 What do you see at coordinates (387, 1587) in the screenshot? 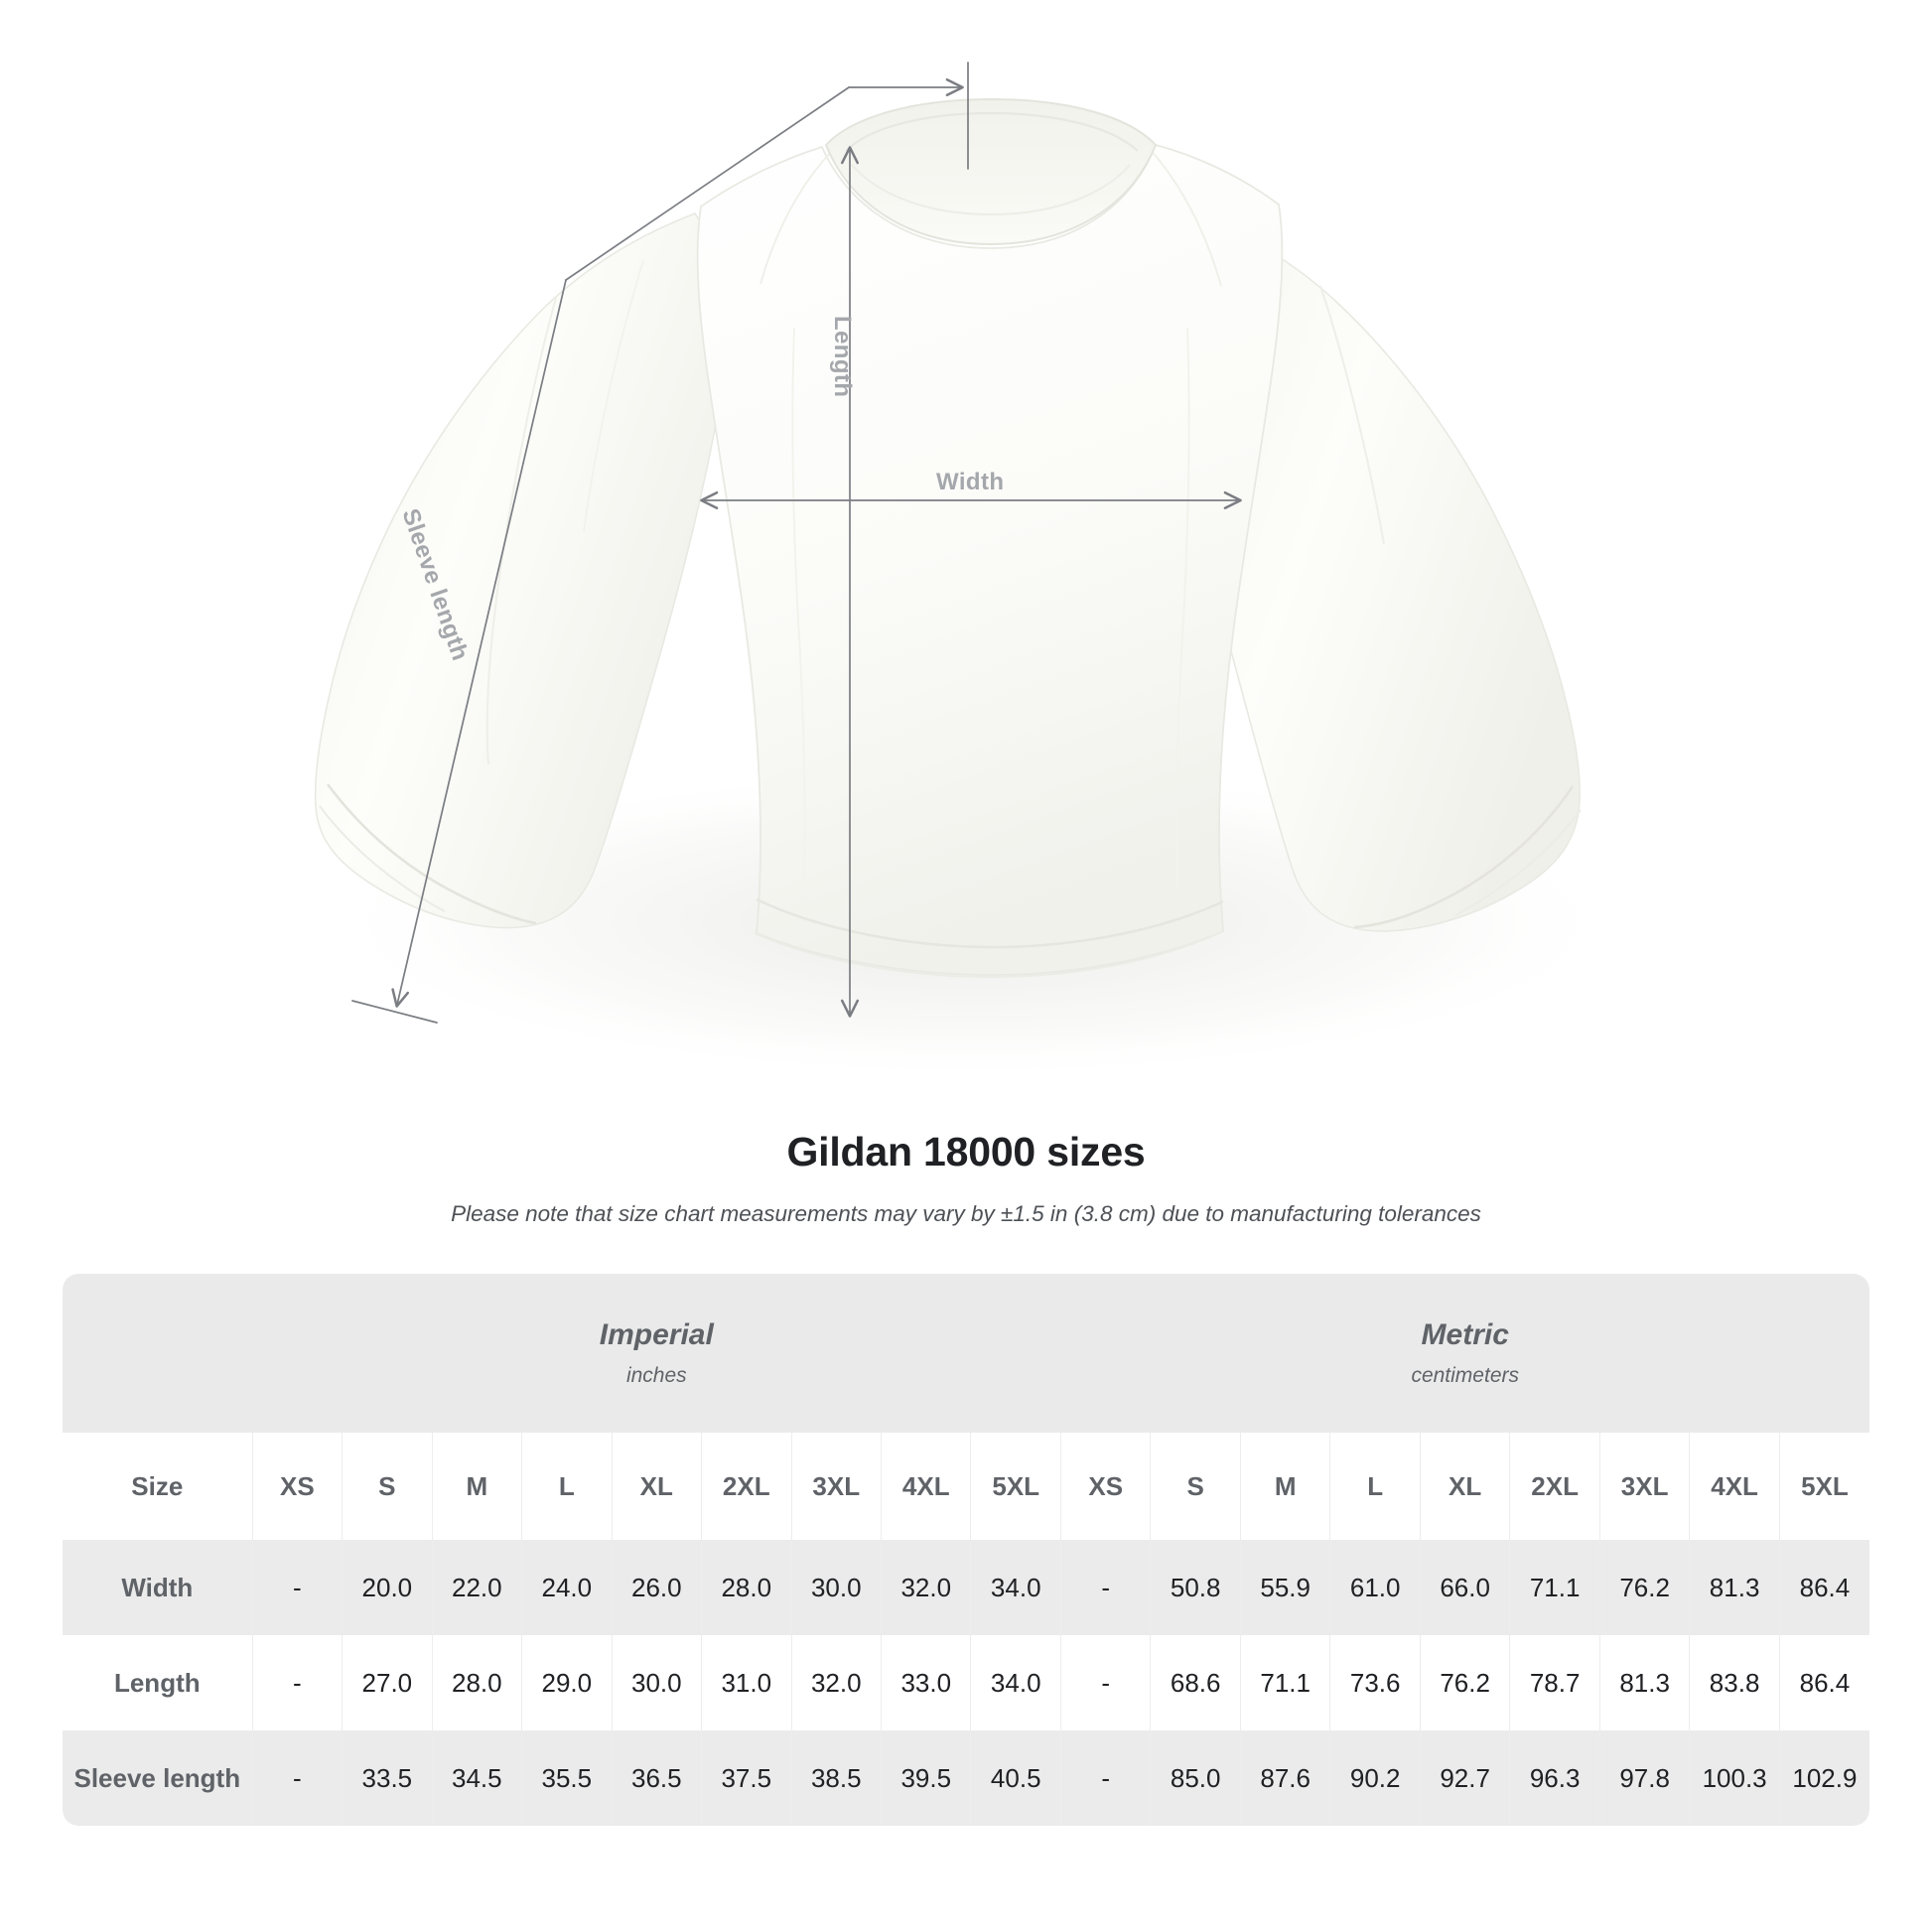
I see `cell-width-imperial-s: 20.0` at bounding box center [387, 1587].